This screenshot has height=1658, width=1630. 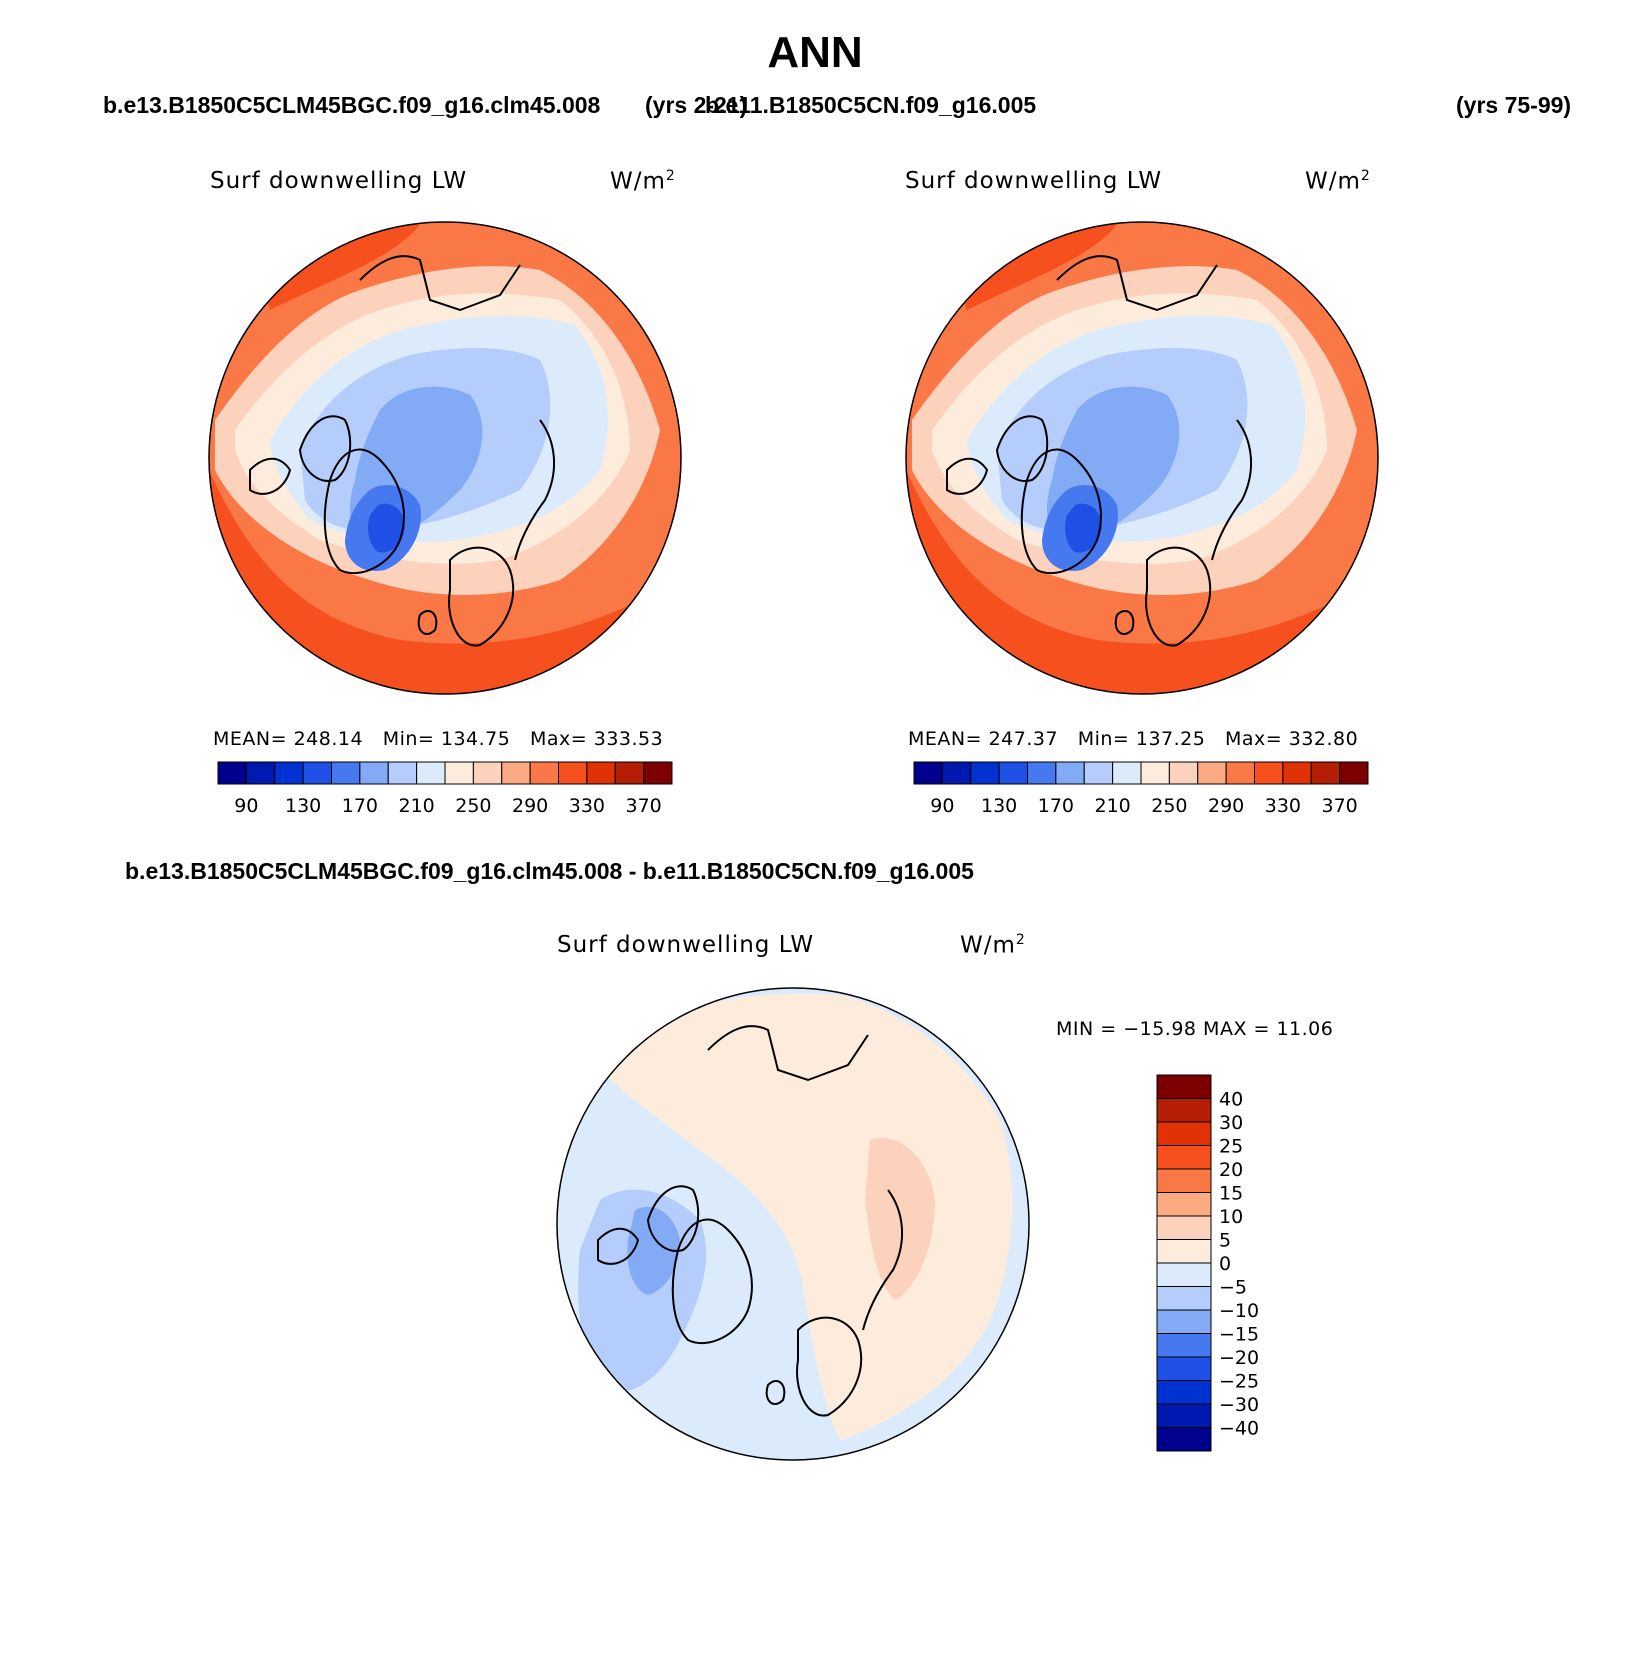 I want to click on colorbar2-tick-4: 250, so click(x=1169, y=806).